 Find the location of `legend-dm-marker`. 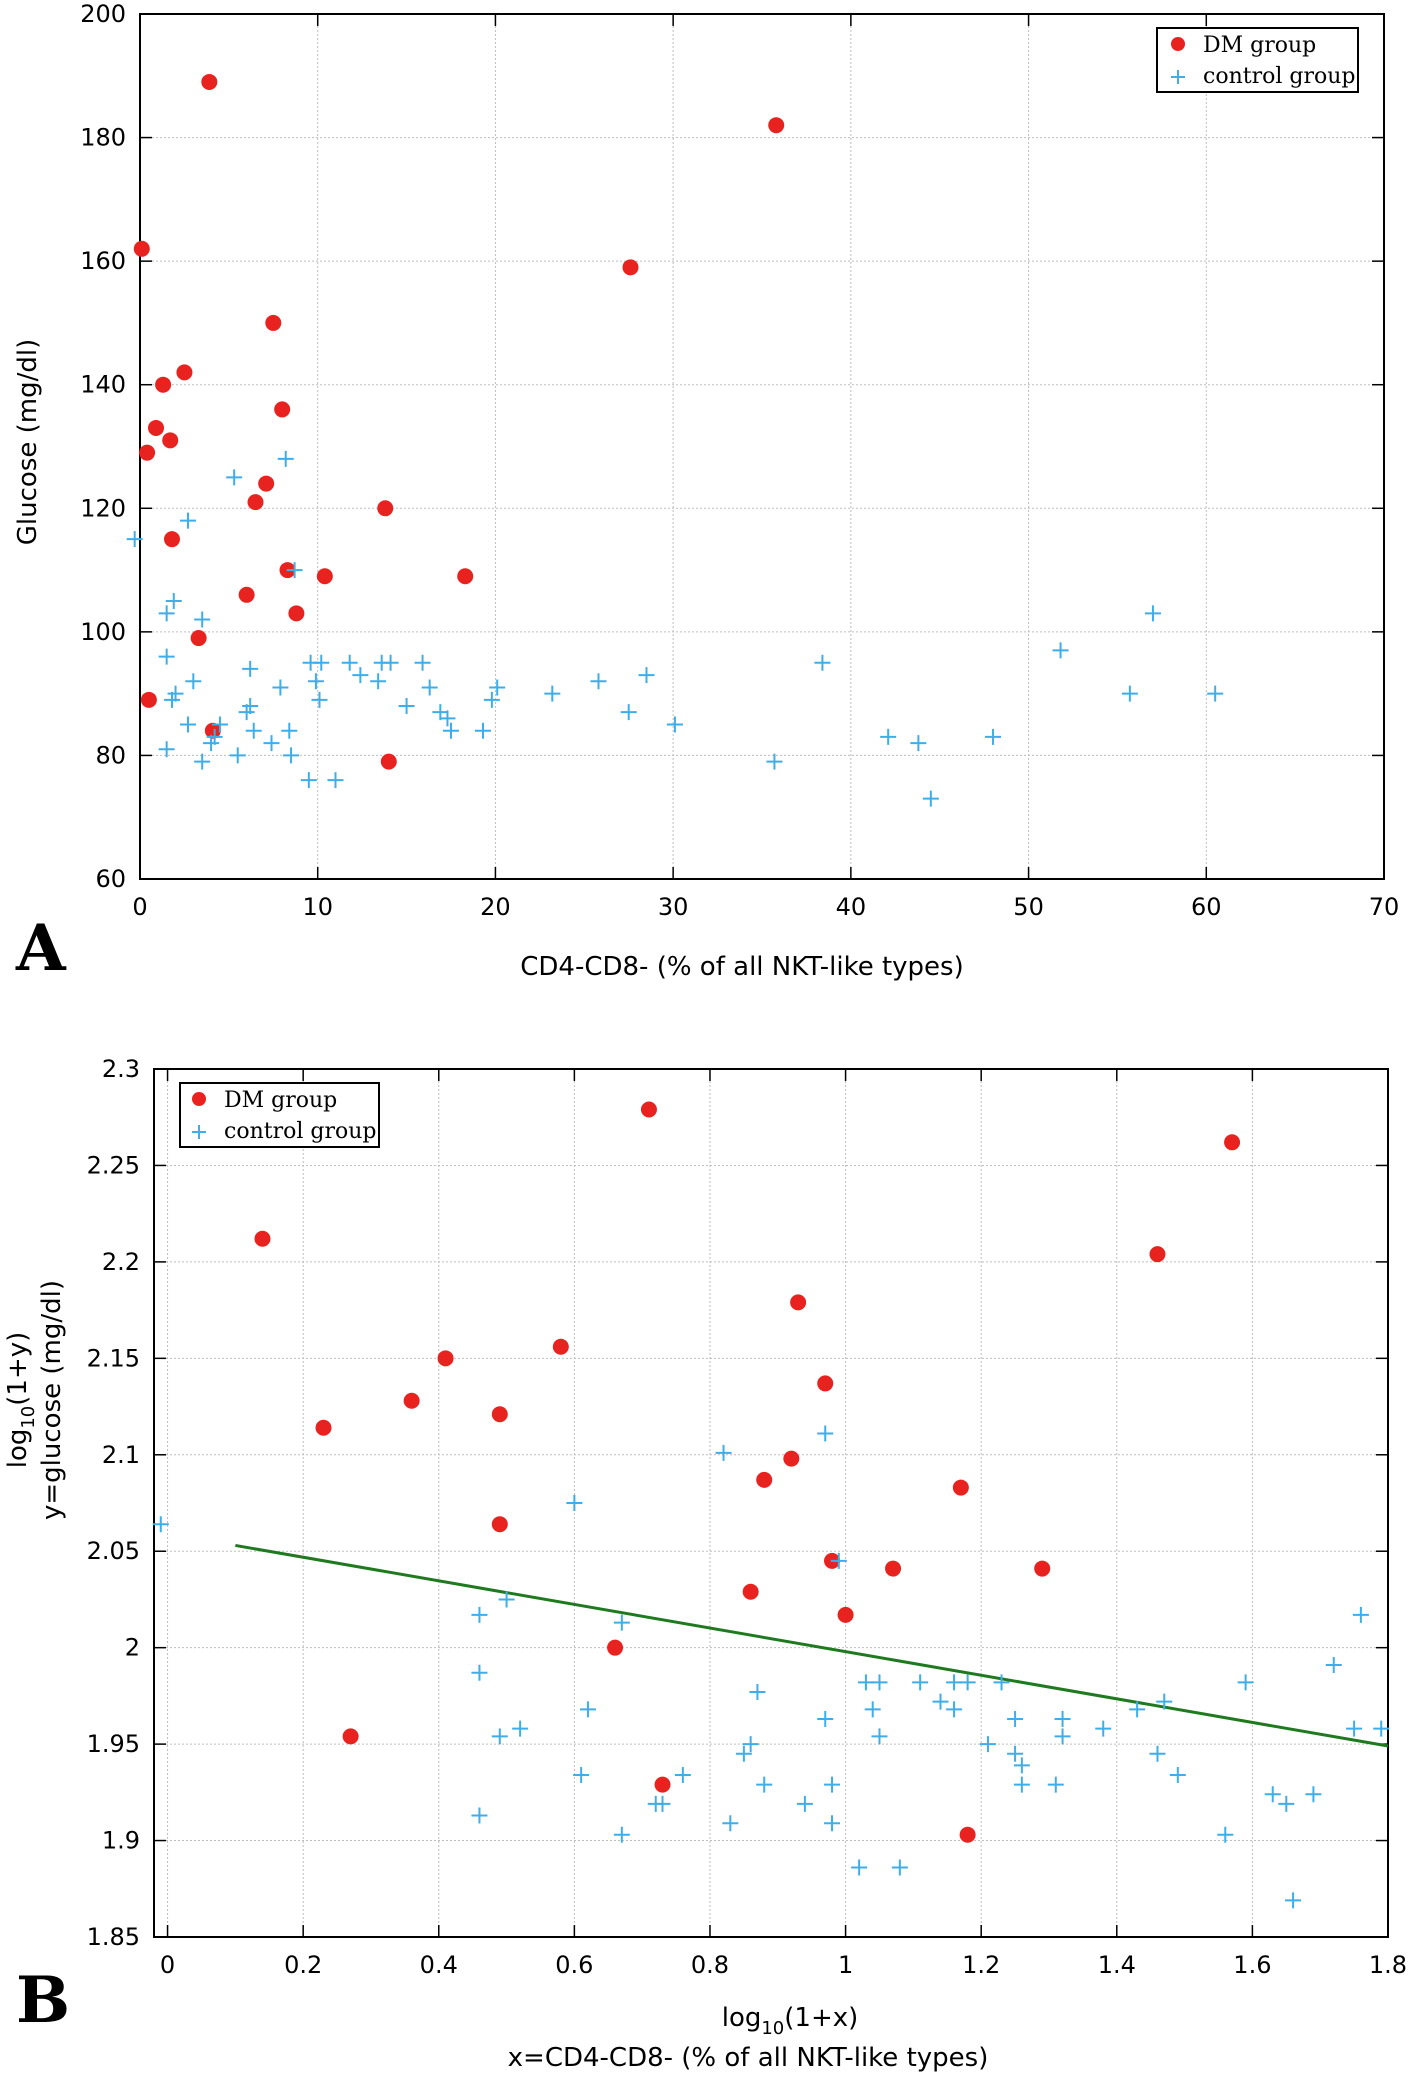

legend-dm-marker is located at coordinates (199, 1099).